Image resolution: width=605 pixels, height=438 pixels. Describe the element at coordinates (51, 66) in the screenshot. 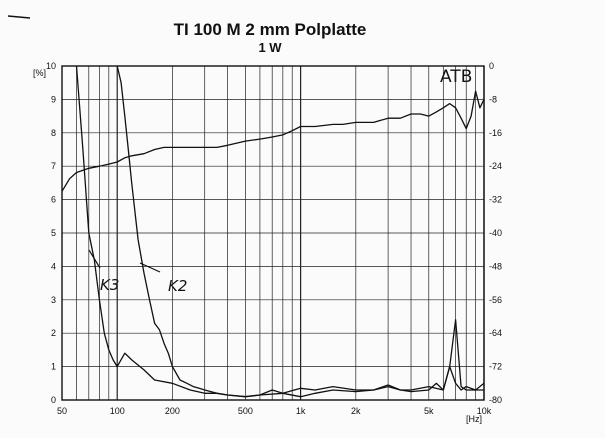

I see `y-left-tick-label: 10` at that location.